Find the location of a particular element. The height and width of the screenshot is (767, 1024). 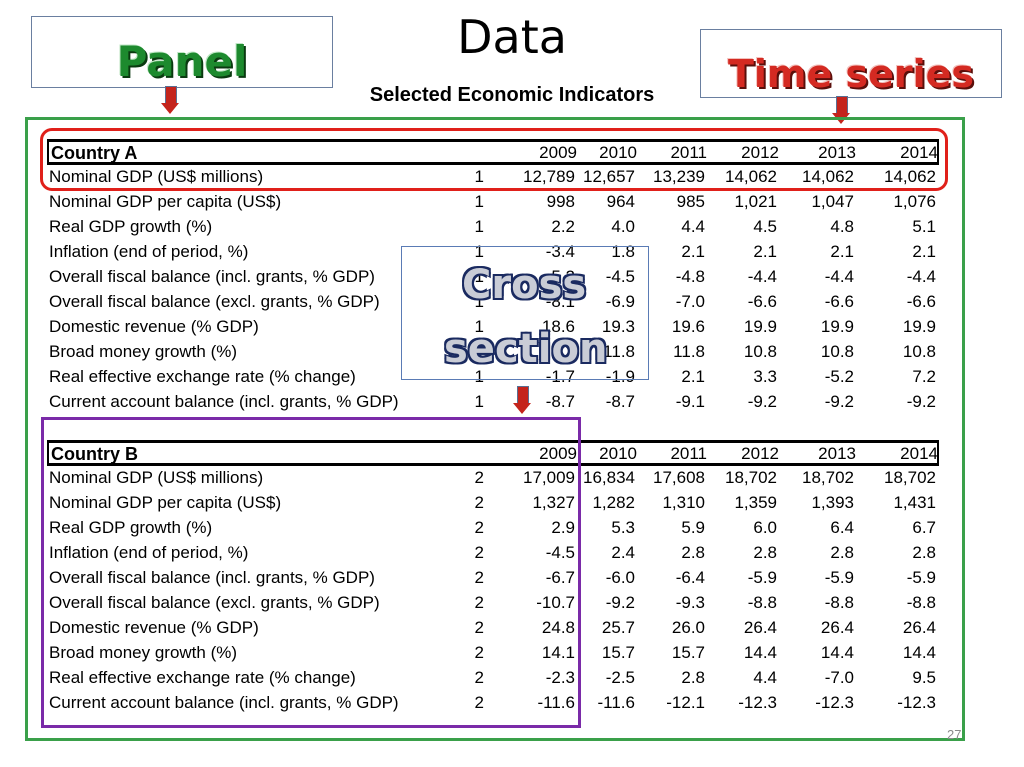

value-cell: 985 is located at coordinates (690, 201).